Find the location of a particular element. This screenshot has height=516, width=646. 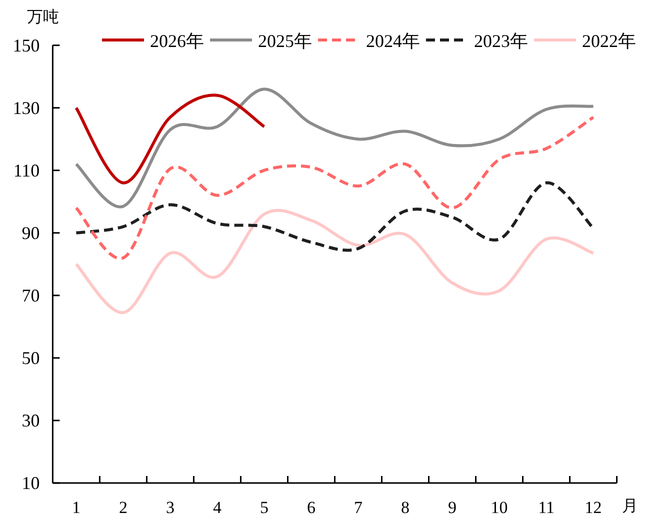

x-tick-label: 2 is located at coordinates (123, 507).